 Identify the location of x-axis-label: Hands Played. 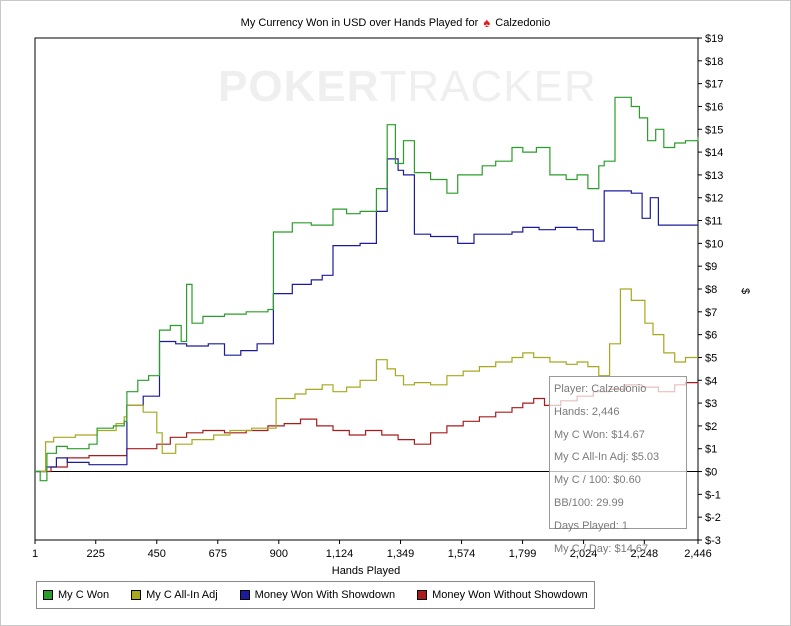
(366, 571).